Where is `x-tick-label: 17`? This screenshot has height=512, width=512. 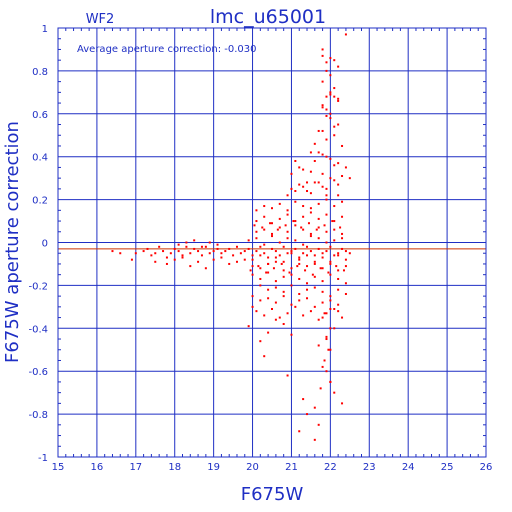 x-tick-label: 17 is located at coordinates (135, 467).